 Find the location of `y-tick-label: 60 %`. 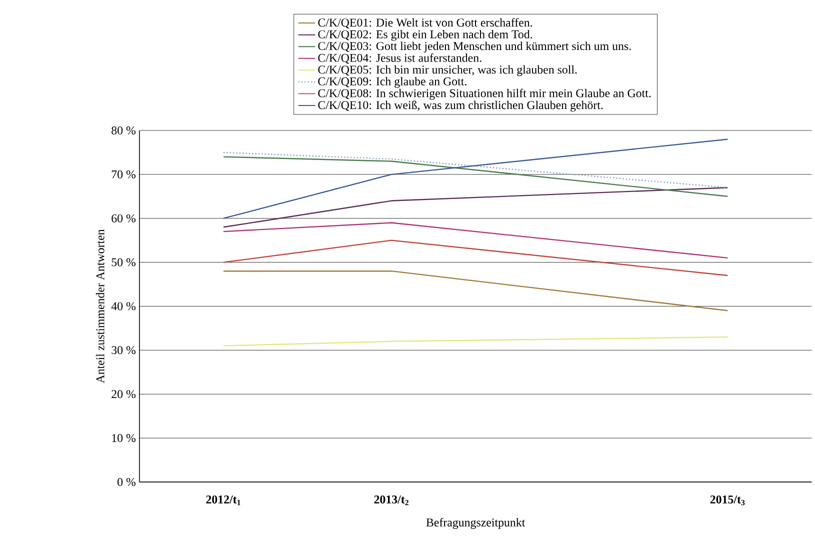

y-tick-label: 60 % is located at coordinates (124, 218).